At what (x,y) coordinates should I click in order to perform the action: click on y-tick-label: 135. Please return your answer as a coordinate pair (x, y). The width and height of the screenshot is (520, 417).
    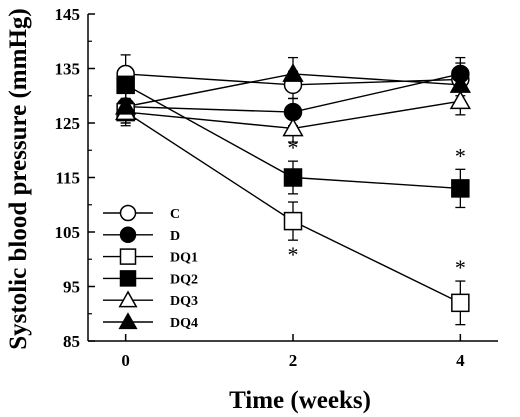
    Looking at the image, I should click on (68, 69).